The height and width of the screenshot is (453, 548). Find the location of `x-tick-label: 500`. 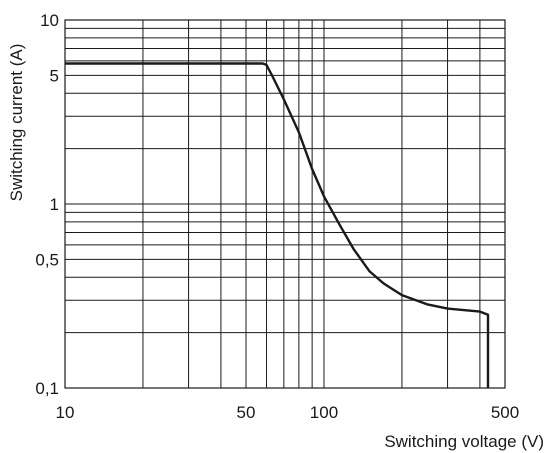

x-tick-label: 500 is located at coordinates (505, 412).